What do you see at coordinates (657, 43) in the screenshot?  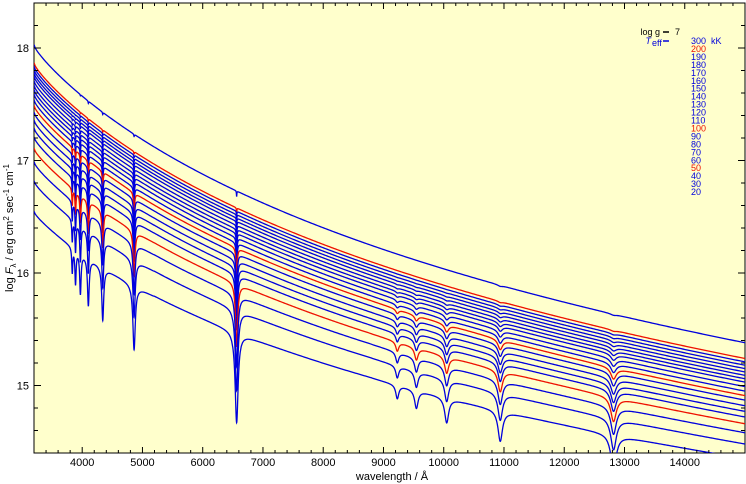 I see `legend-teff-sub: eff` at bounding box center [657, 43].